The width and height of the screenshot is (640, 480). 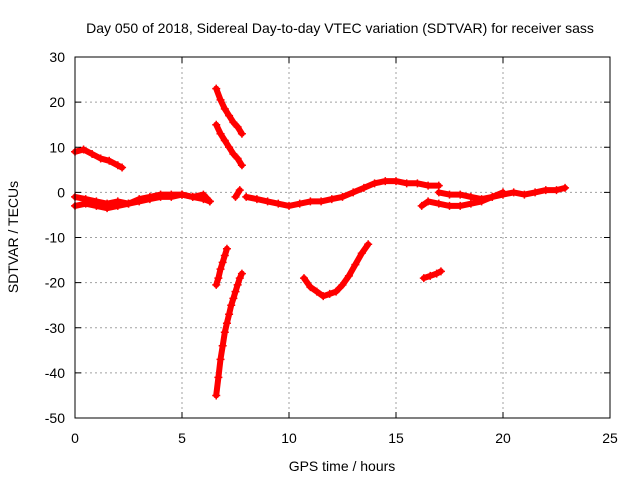 I want to click on y-tick-label: -10, so click(x=55, y=238).